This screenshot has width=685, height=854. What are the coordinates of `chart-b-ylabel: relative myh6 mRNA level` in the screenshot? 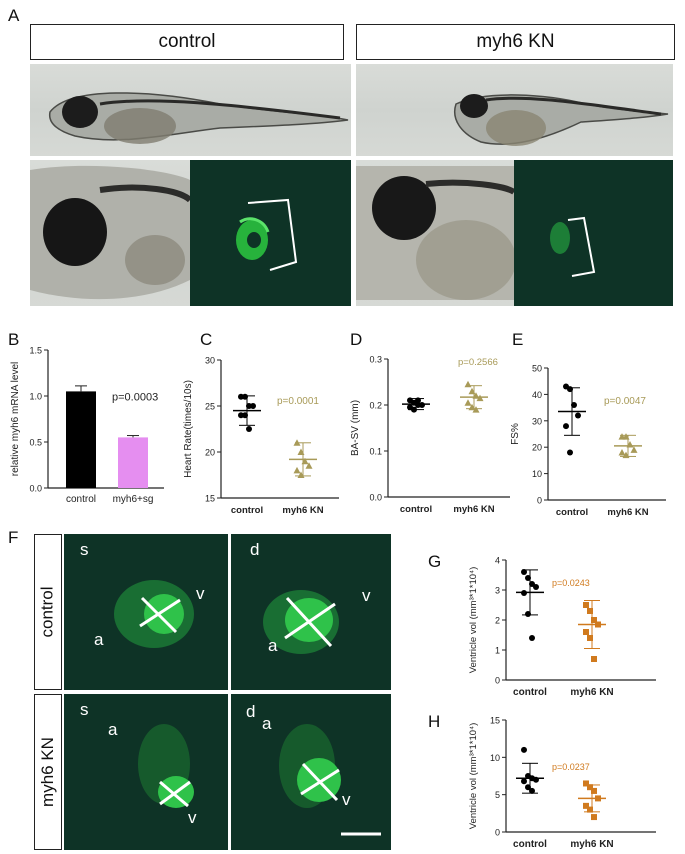 It's located at (15, 419).